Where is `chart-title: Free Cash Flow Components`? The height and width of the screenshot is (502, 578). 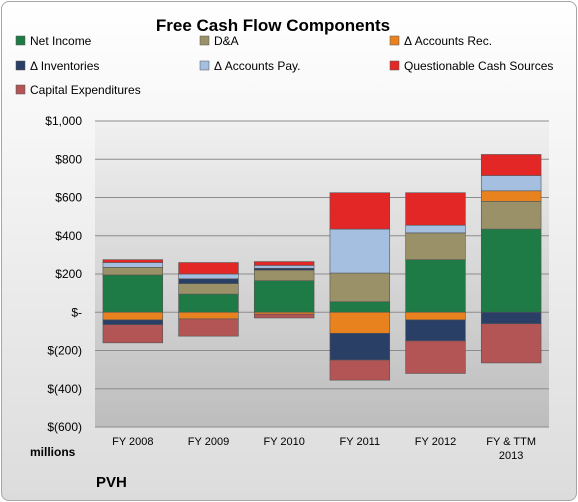 chart-title: Free Cash Flow Components is located at coordinates (273, 25).